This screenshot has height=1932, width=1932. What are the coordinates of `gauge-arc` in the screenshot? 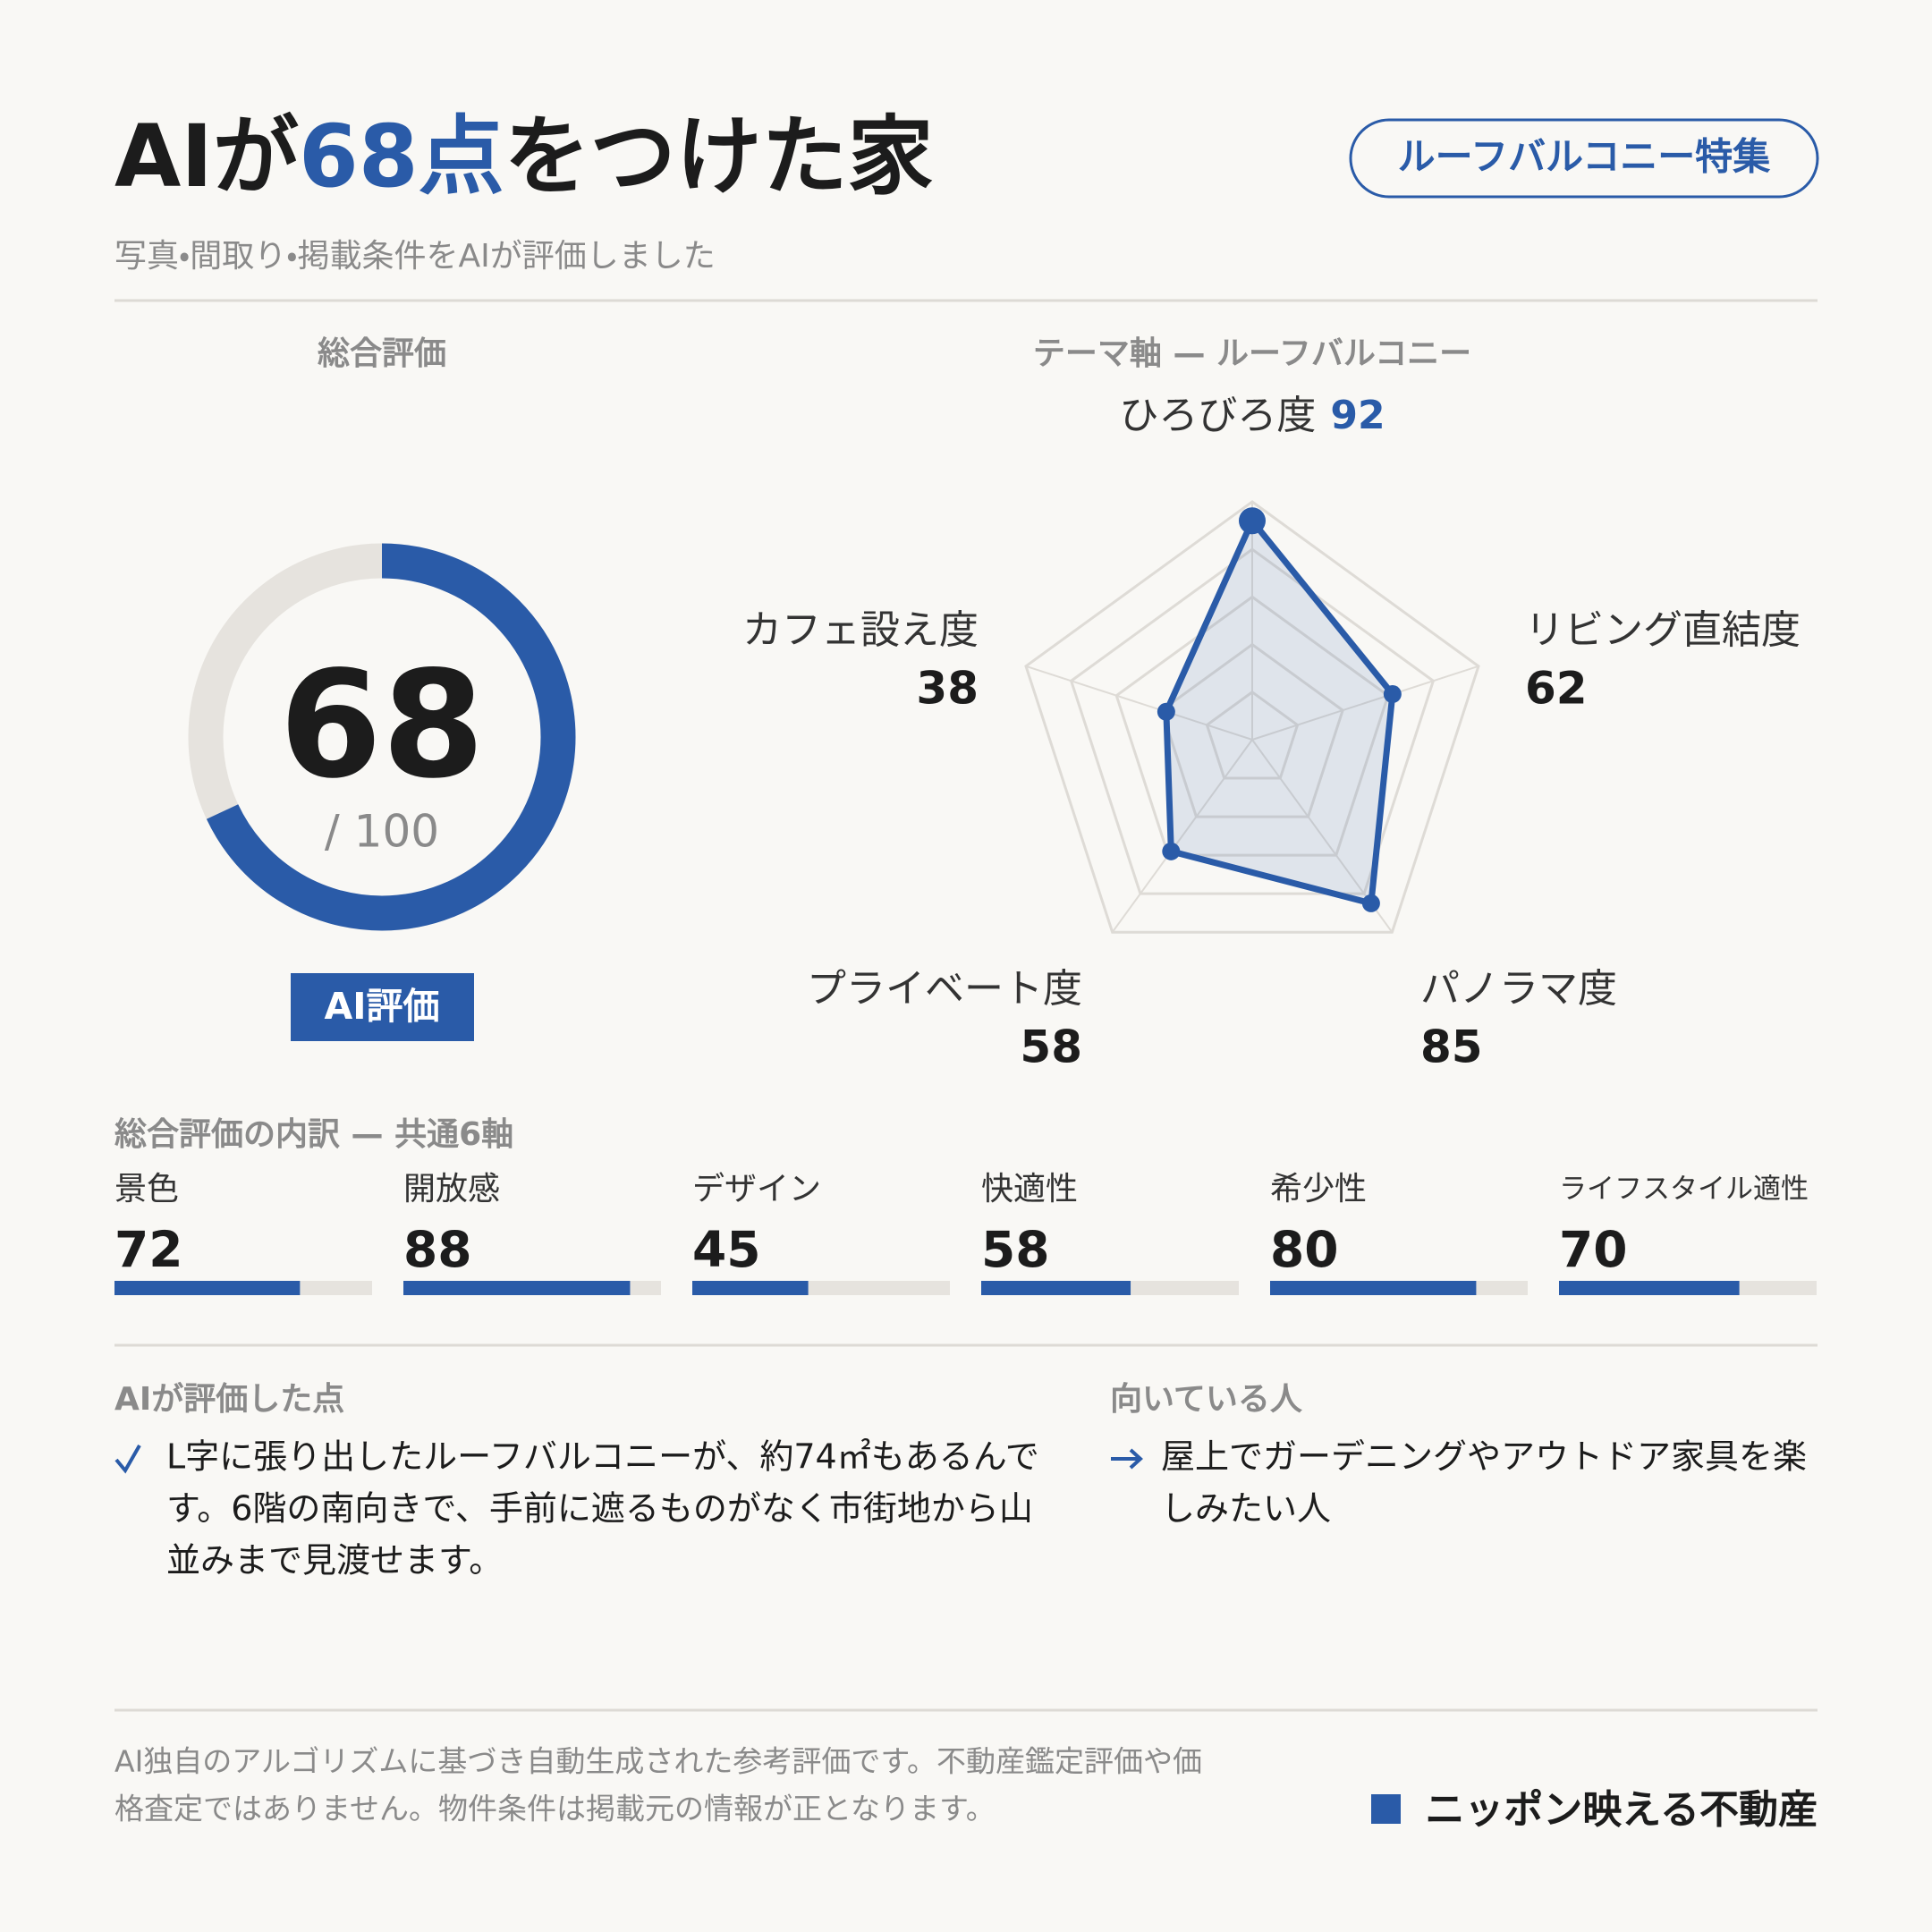 It's located at (382, 737).